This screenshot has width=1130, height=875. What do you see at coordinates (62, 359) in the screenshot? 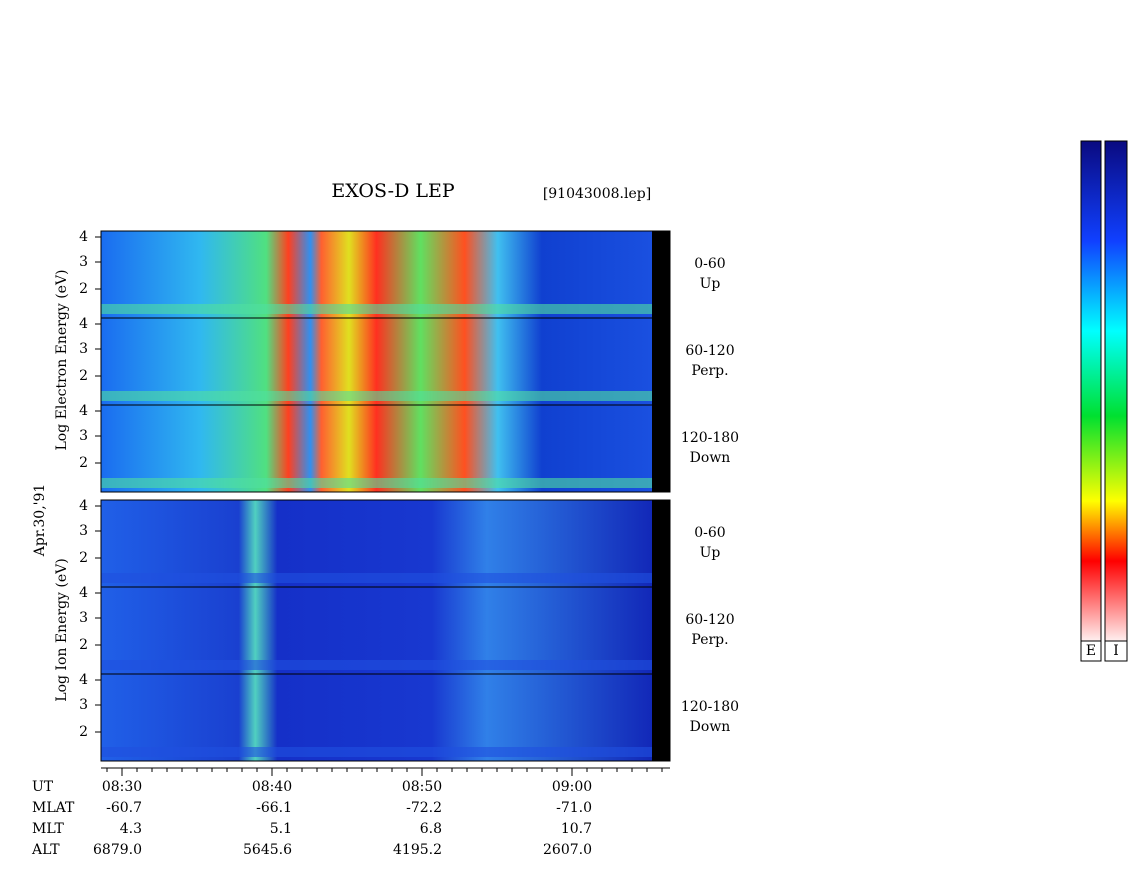
I see `electron-axis-label: Log Electron Energy (eV)` at bounding box center [62, 359].